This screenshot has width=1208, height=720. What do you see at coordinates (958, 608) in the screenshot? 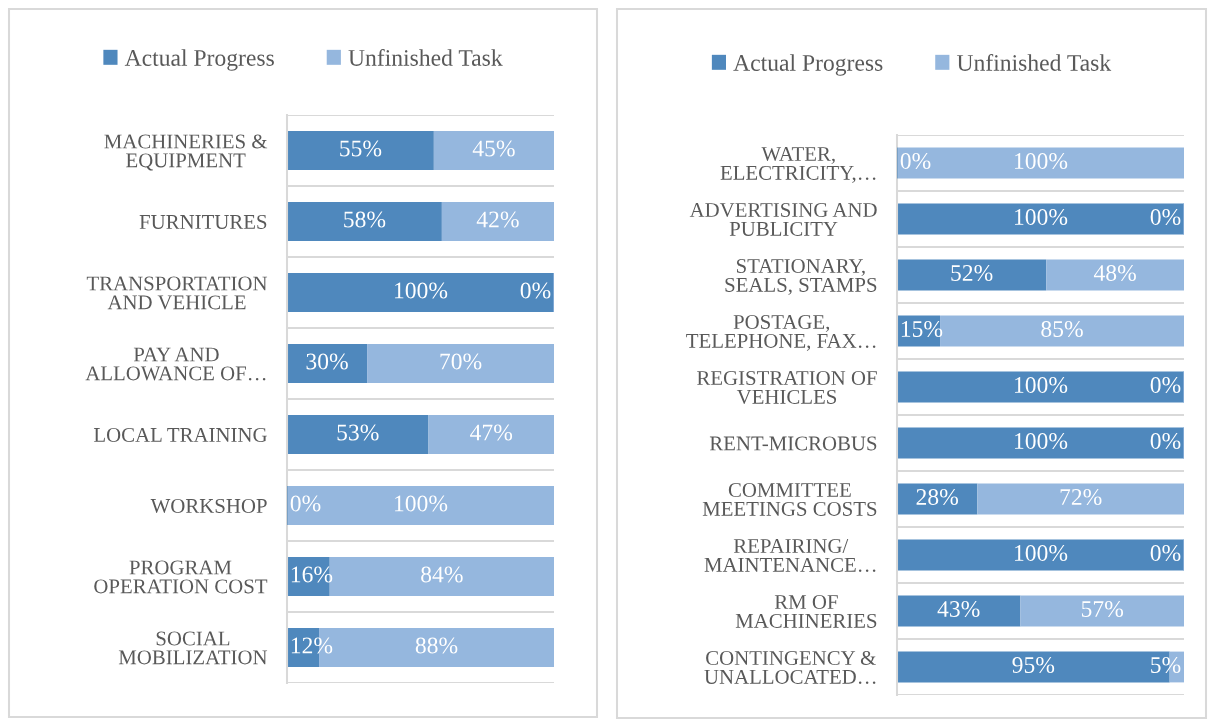
I see `data-label: 43%` at bounding box center [958, 608].